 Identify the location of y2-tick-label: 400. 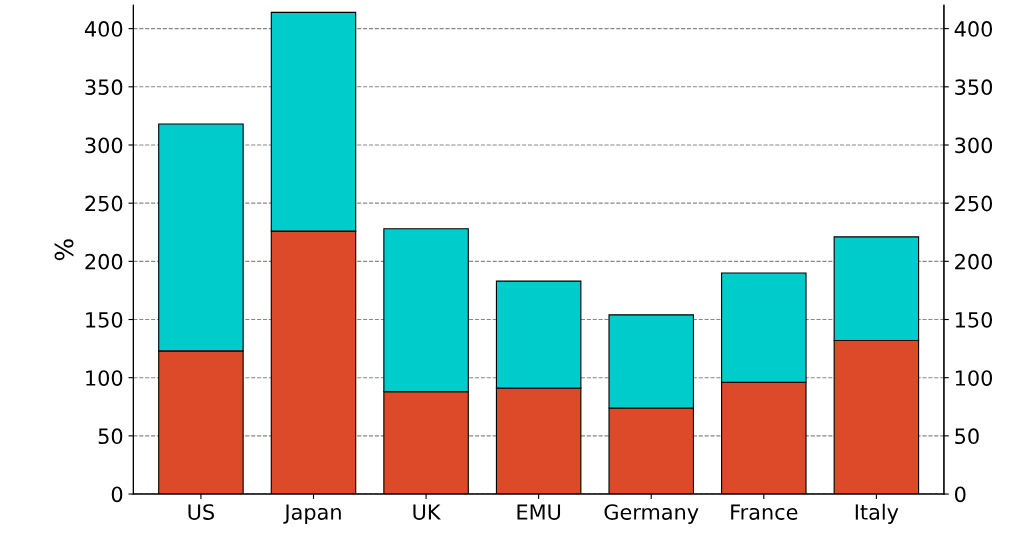
(973, 29).